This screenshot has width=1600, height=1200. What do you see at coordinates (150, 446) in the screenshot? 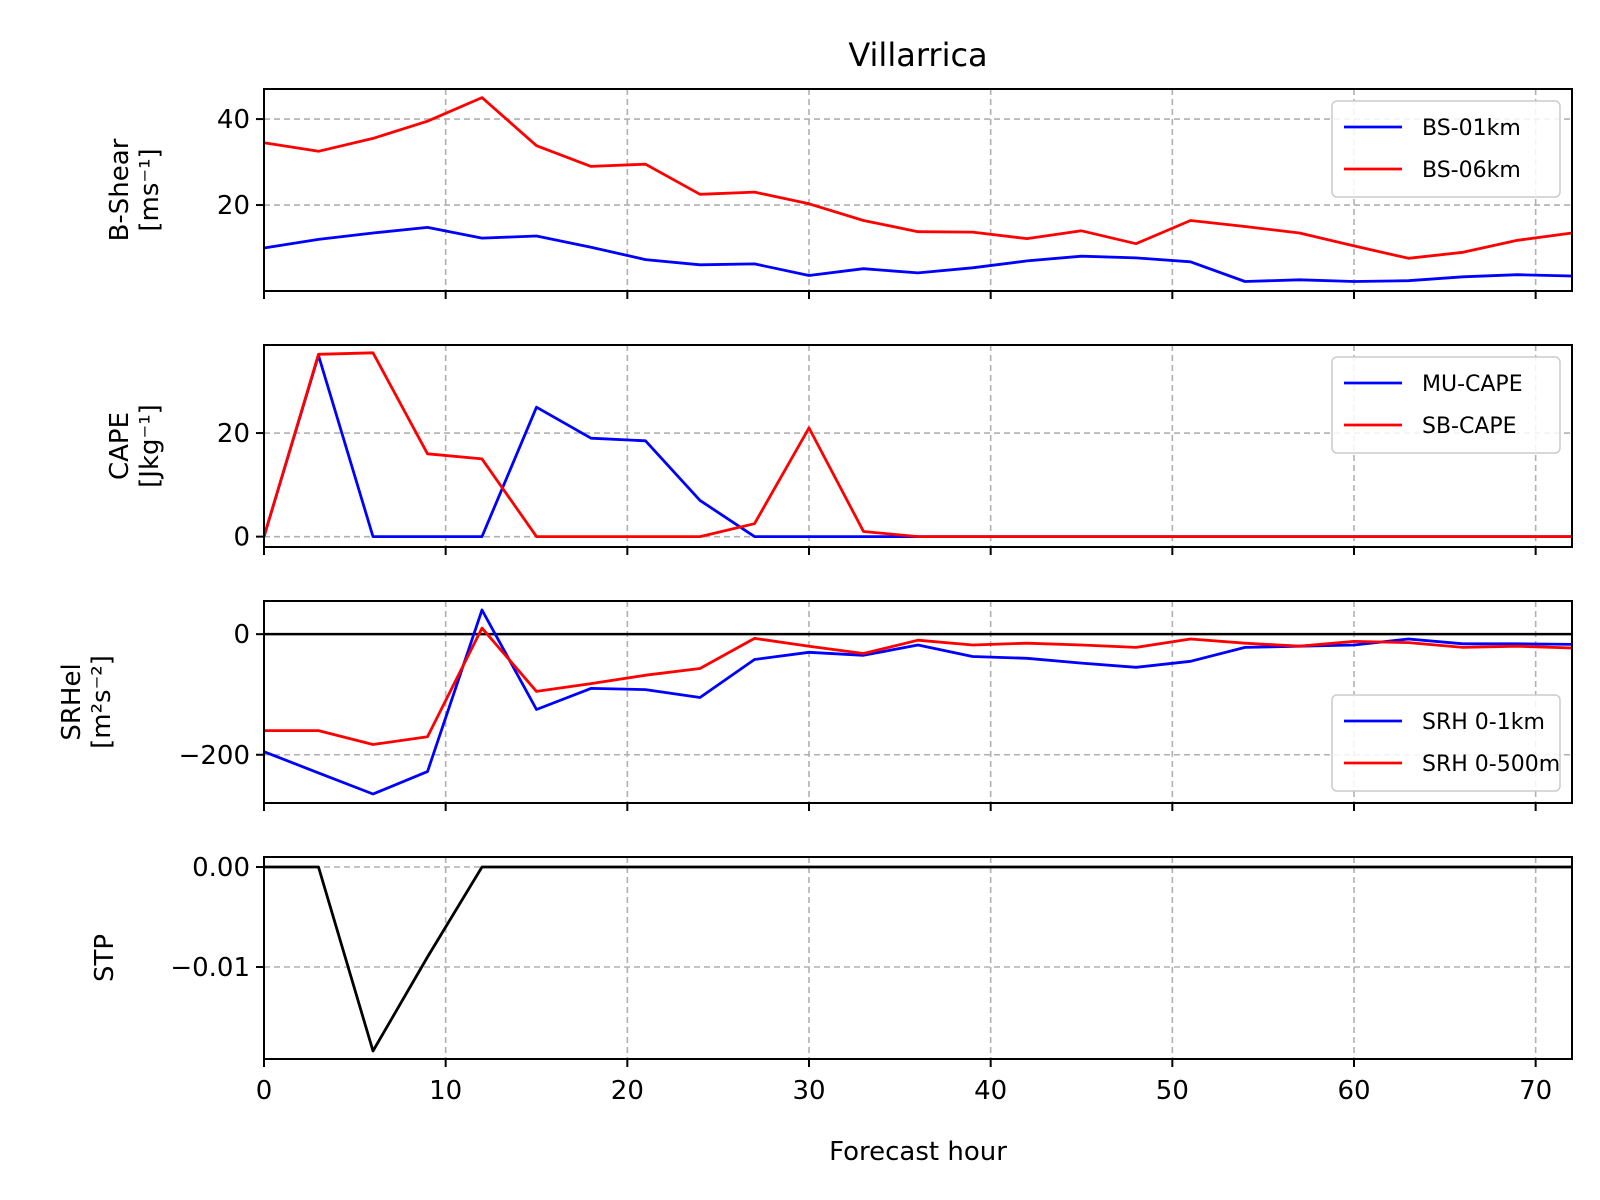
I see `y-axis-unit-cape: [Jkg⁻¹]` at bounding box center [150, 446].